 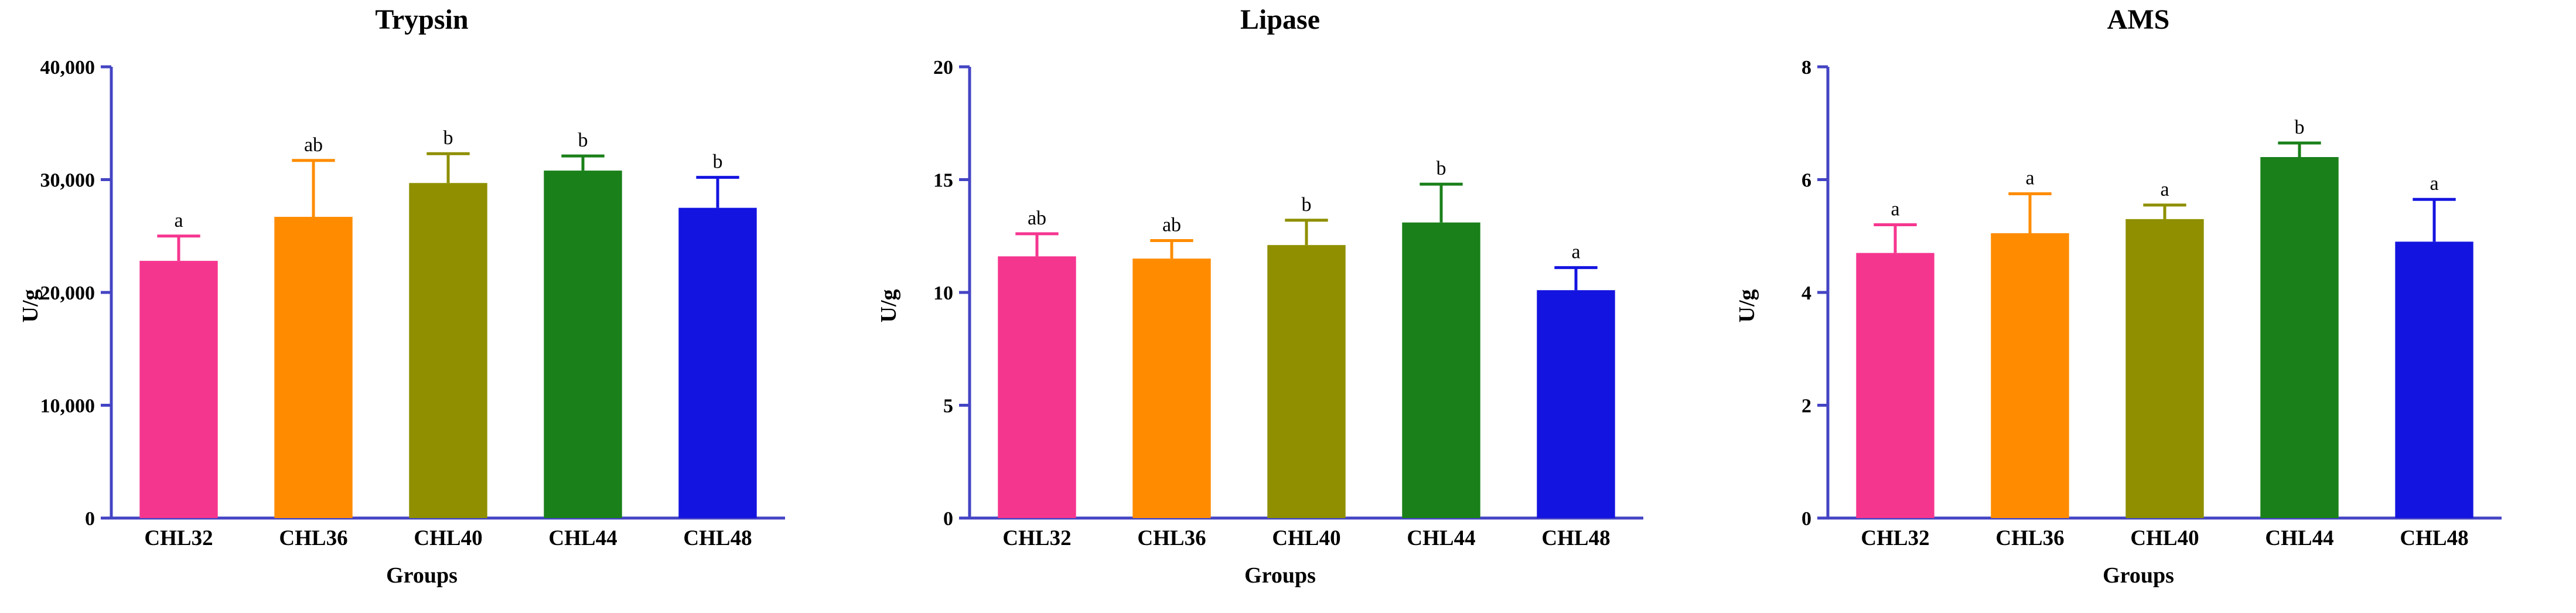 I want to click on chart-title: Trypsin, so click(x=422, y=20).